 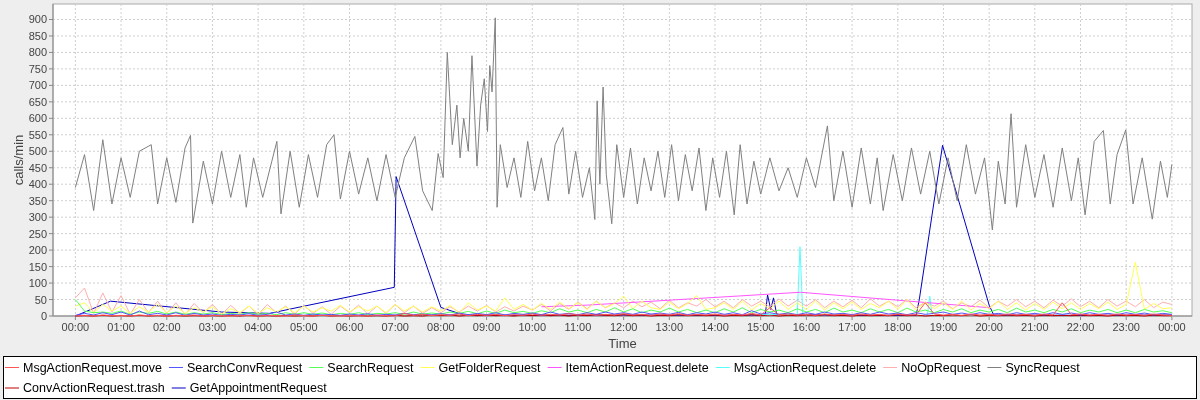 What do you see at coordinates (37, 85) in the screenshot?
I see `y-tick-label: 700` at bounding box center [37, 85].